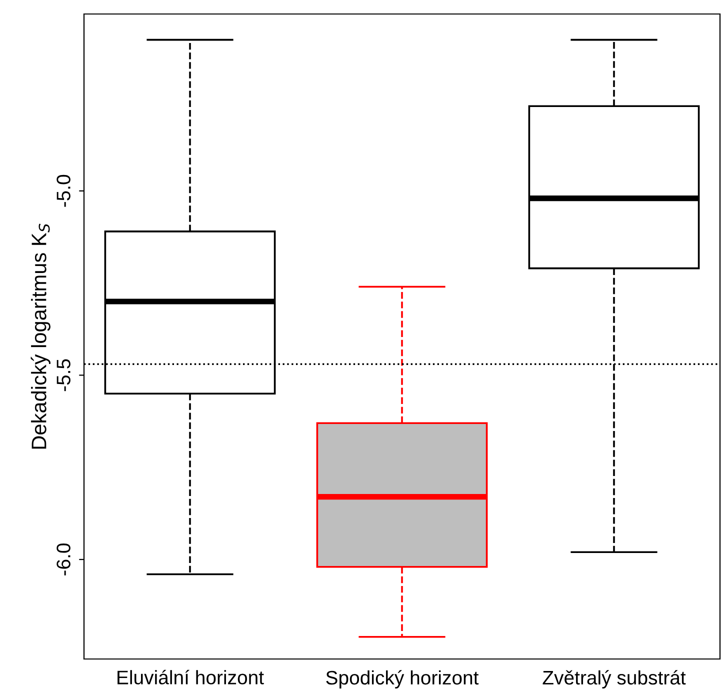 Image resolution: width=723 pixels, height=693 pixels. I want to click on x-tick-label: Spodický horizont, so click(402, 679).